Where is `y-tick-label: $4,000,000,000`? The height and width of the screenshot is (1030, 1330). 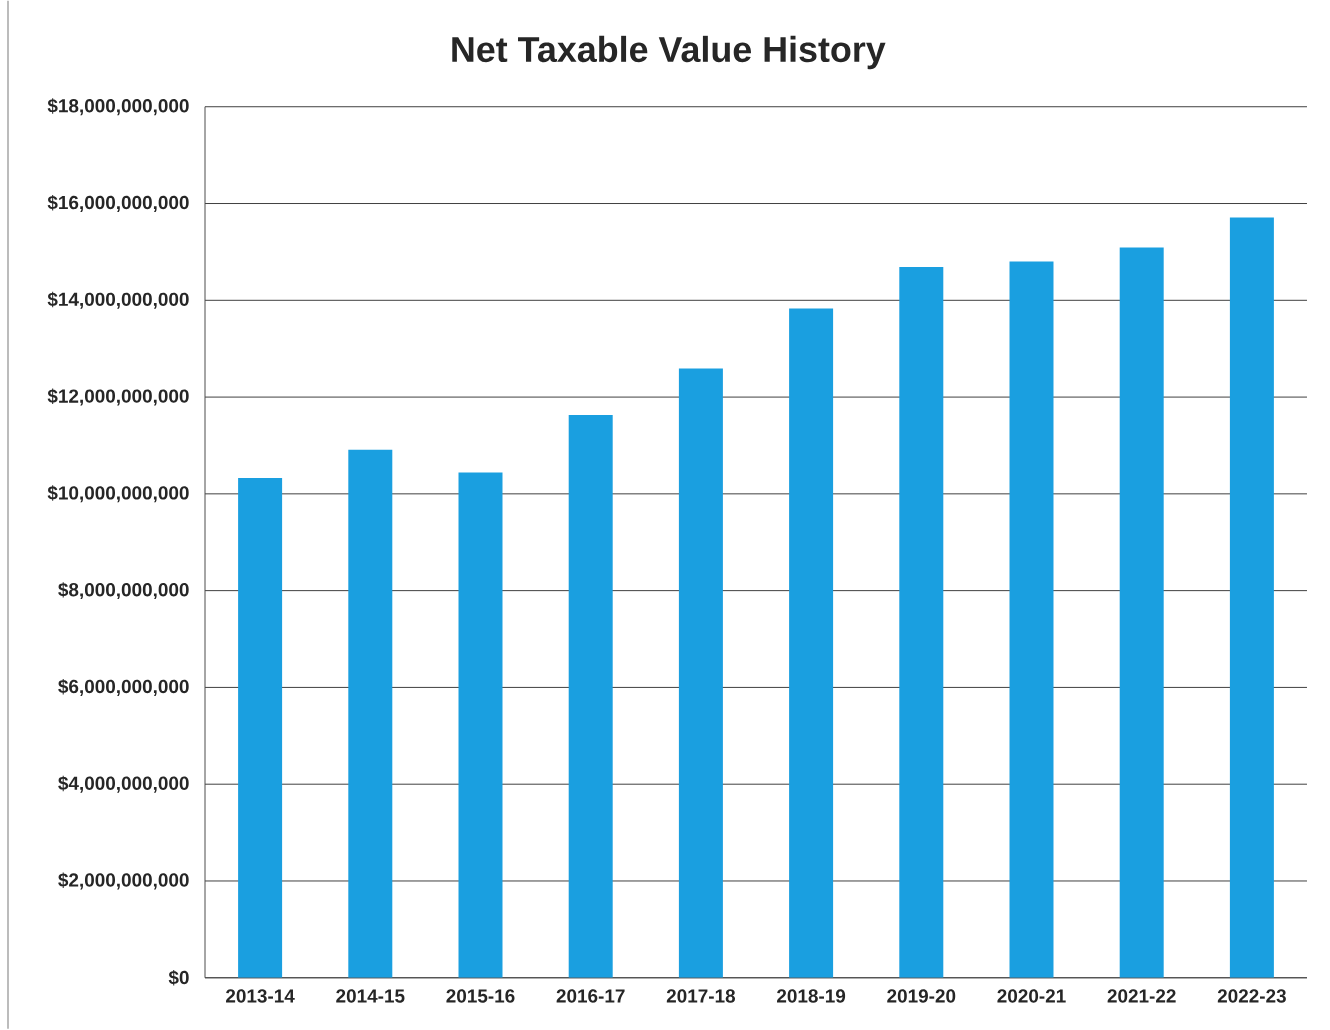 y-tick-label: $4,000,000,000 is located at coordinates (123, 784).